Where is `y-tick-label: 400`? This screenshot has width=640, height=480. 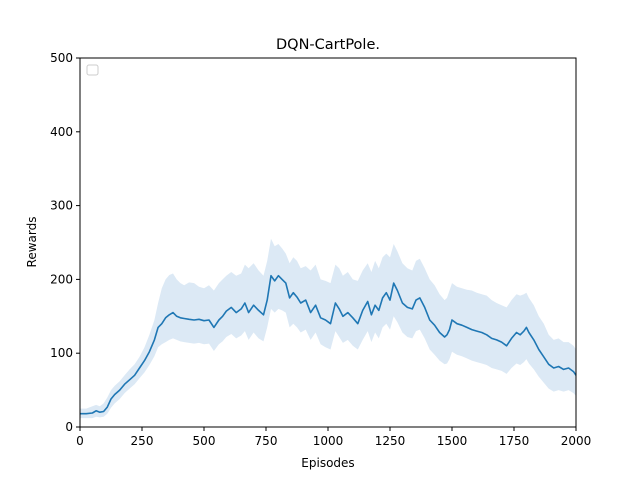
y-tick-label: 400 is located at coordinates (61, 132).